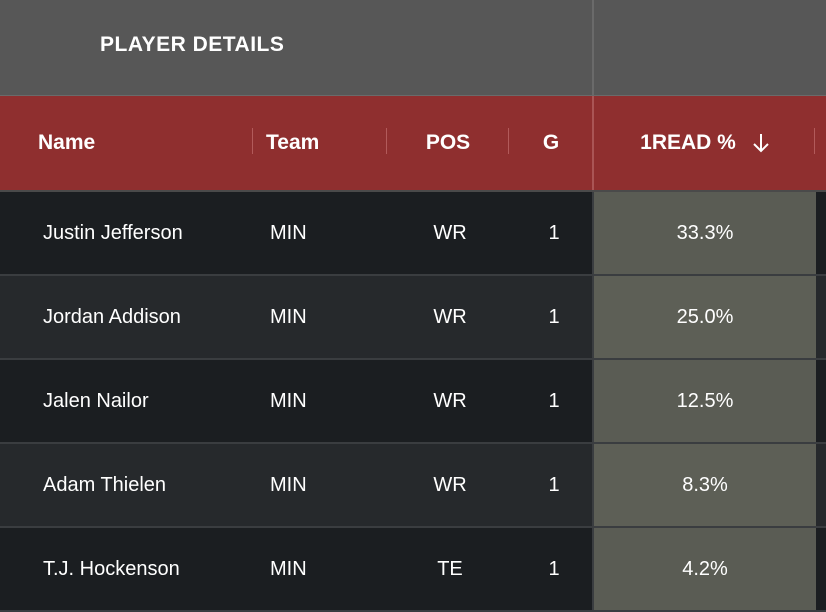 The image size is (826, 612). I want to click on column-header-1read-label: 1READ %, so click(688, 142).